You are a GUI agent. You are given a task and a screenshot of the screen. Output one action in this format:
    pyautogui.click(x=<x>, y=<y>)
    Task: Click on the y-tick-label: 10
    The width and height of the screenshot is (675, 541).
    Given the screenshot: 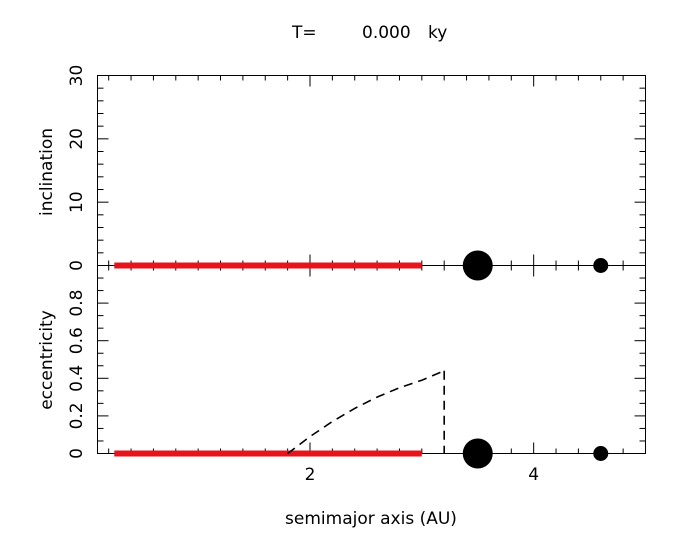 What is the action you would take?
    pyautogui.click(x=77, y=202)
    